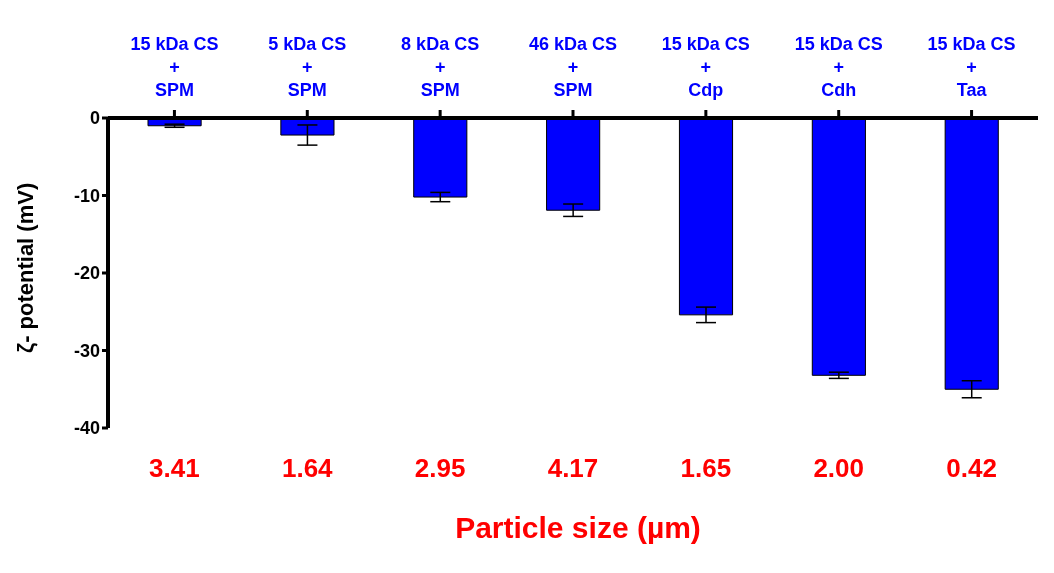 The width and height of the screenshot is (1054, 573). I want to click on y-tick-label: -40, so click(86, 428).